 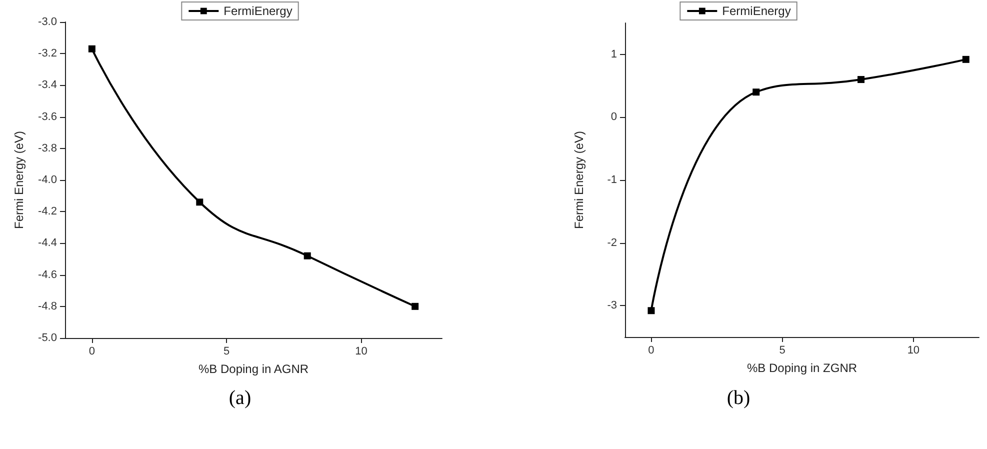 What do you see at coordinates (47, 180) in the screenshot?
I see `y-tick-label: -4.0` at bounding box center [47, 180].